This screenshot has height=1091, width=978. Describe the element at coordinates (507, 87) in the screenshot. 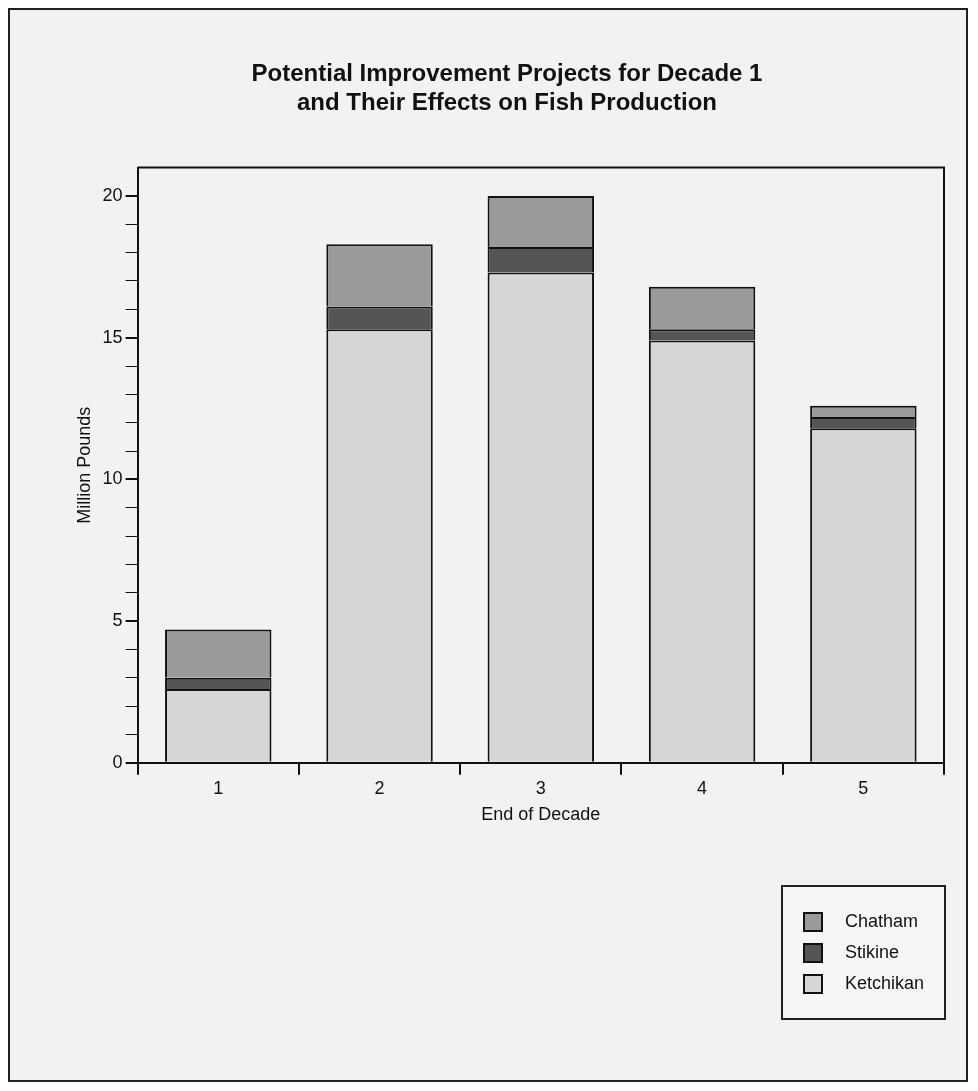

I see `chart-title: Potential Improvement Projects for Decade 1 and Their Effects on Fish Production` at that location.